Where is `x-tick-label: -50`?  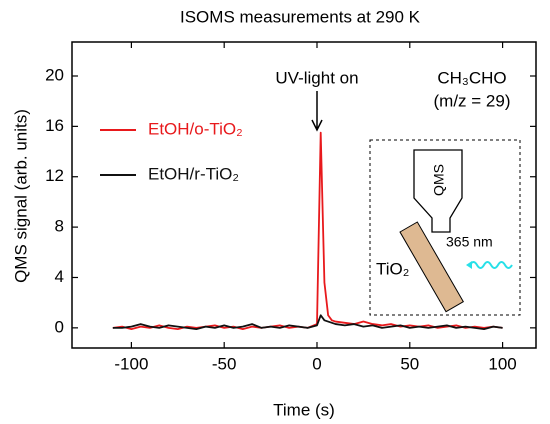
x-tick-label: -50 is located at coordinates (224, 363).